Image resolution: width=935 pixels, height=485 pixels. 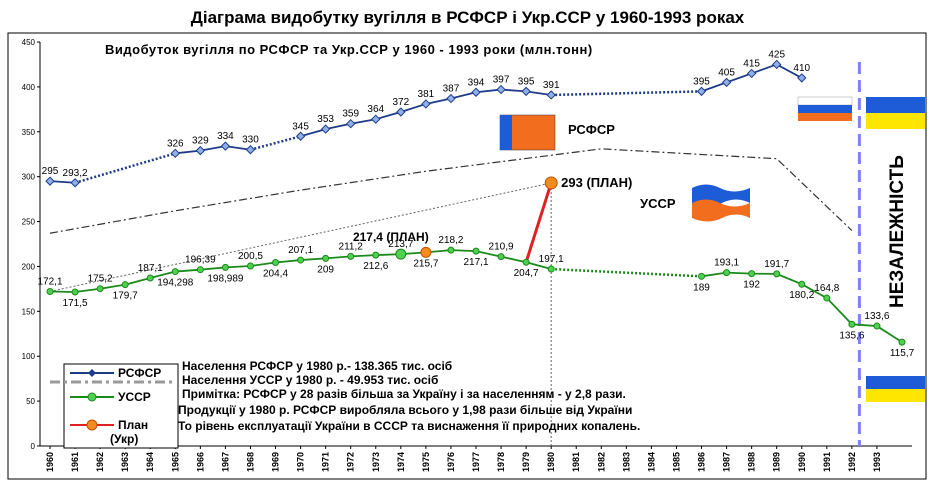 What do you see at coordinates (426, 252) in the screenshot?
I see `plan-point` at bounding box center [426, 252].